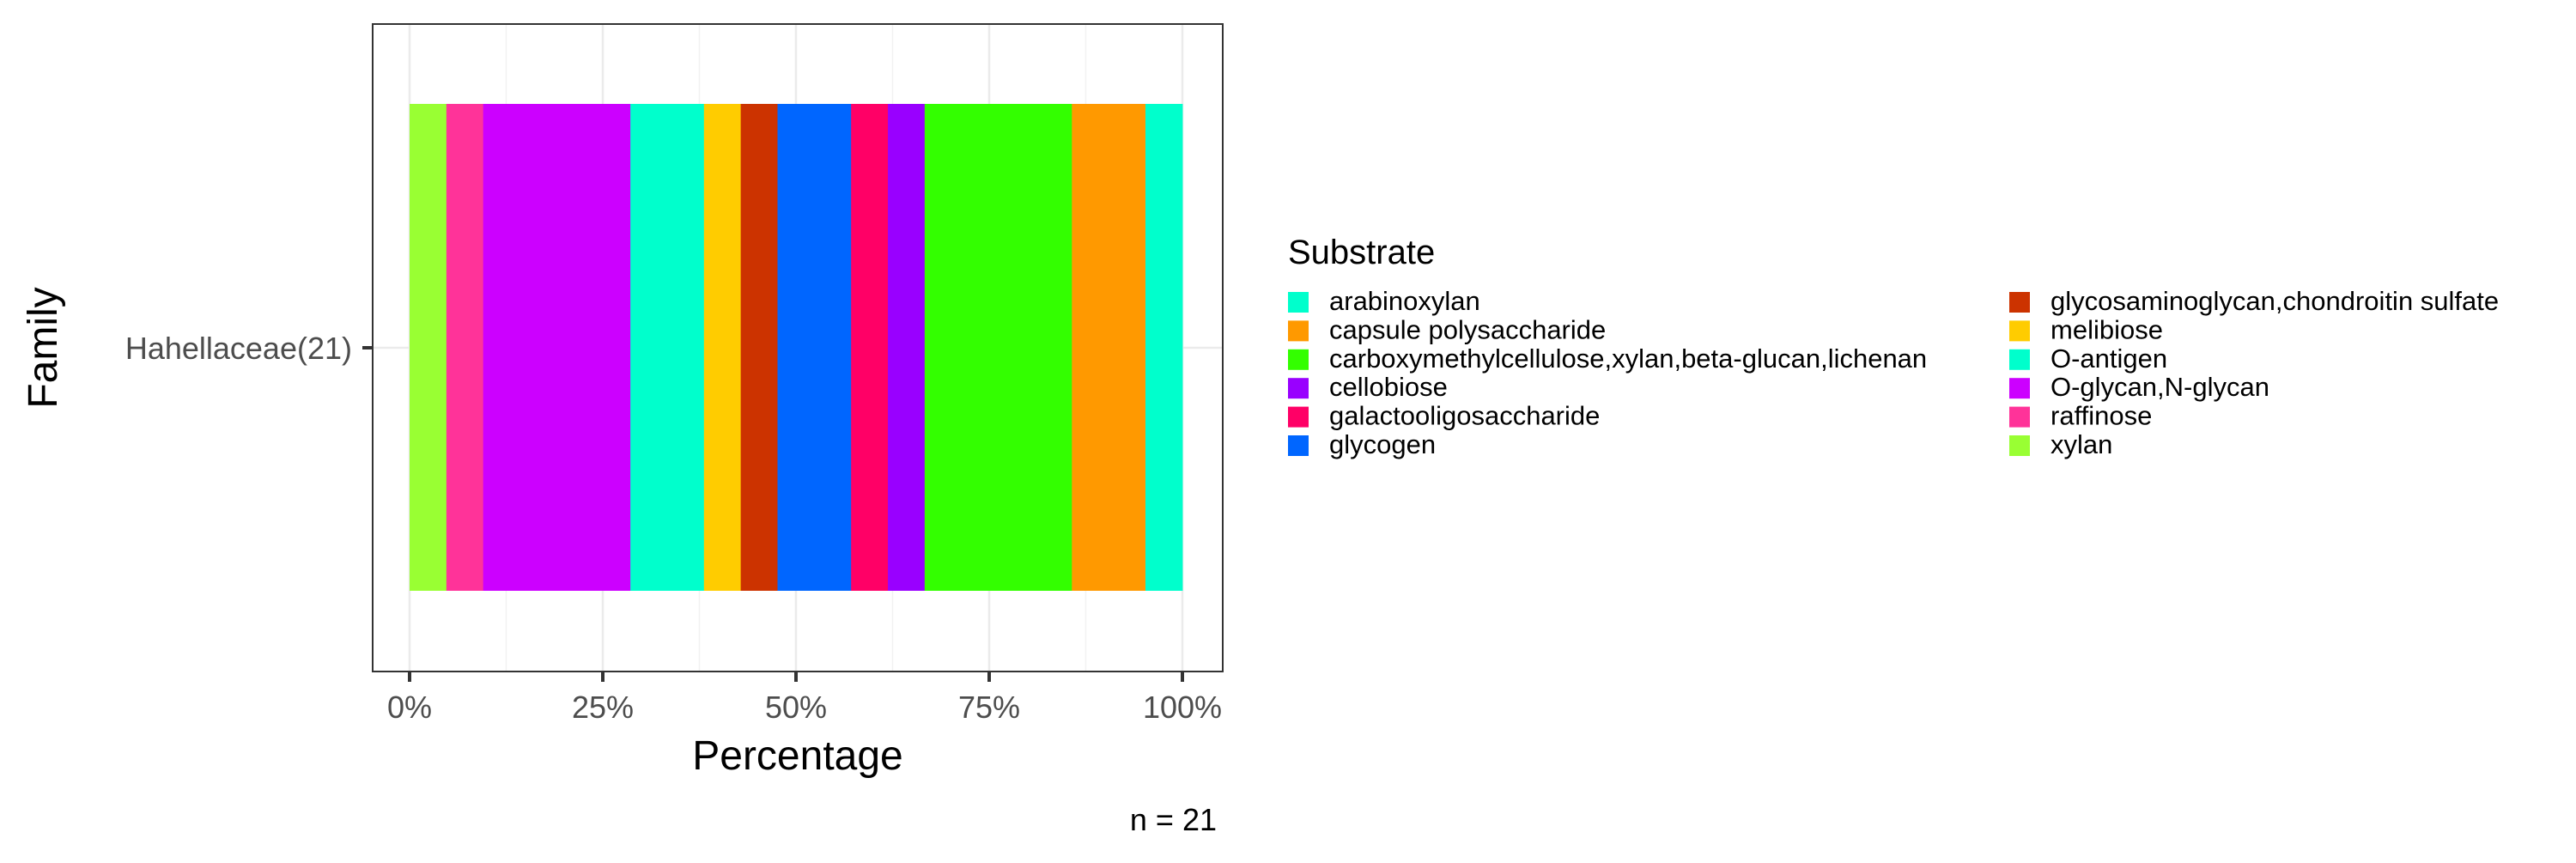 The image size is (2576, 863). Describe the element at coordinates (2101, 416) in the screenshot. I see `legend-label: raffinose` at that location.